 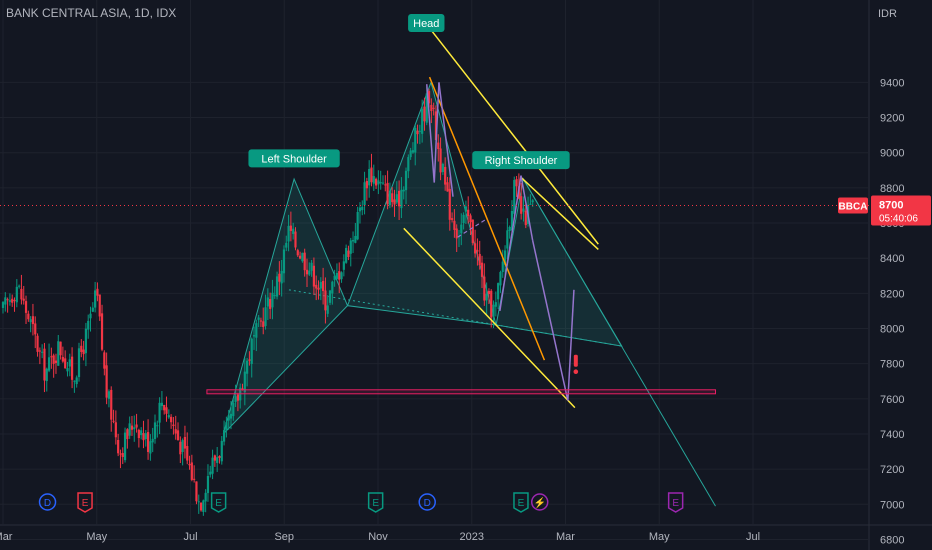 What do you see at coordinates (892, 119) in the screenshot?
I see `price-tick-label: 9200` at bounding box center [892, 119].